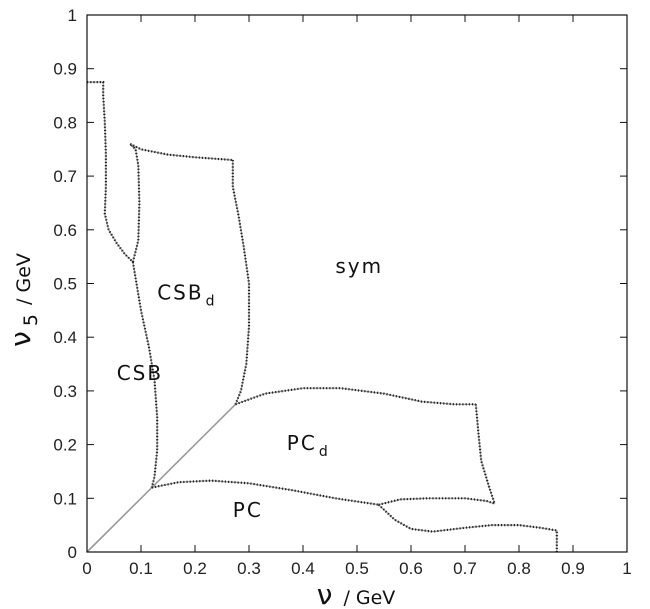 The image size is (650, 609). I want to click on boundary-outer-staircase-base, so click(110, 172).